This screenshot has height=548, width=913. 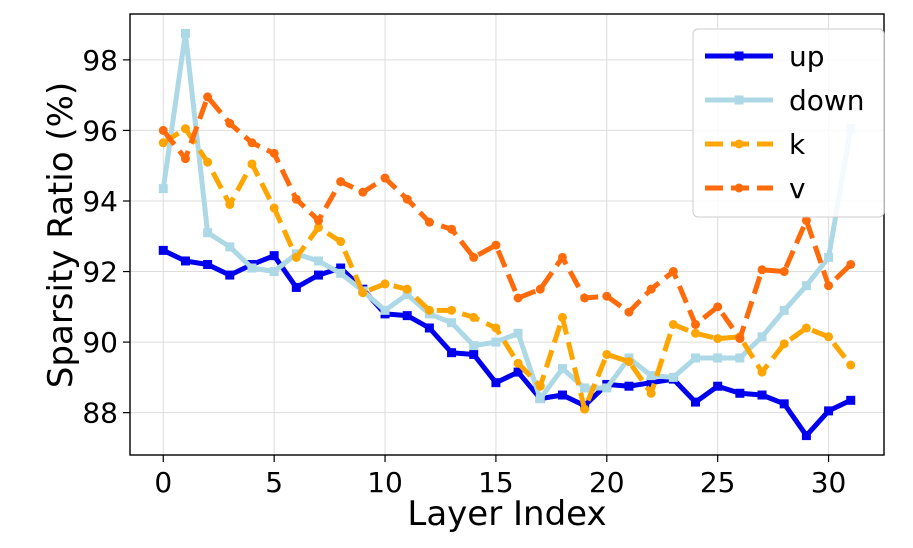 I want to click on y-tick-label: 88, so click(x=100, y=413).